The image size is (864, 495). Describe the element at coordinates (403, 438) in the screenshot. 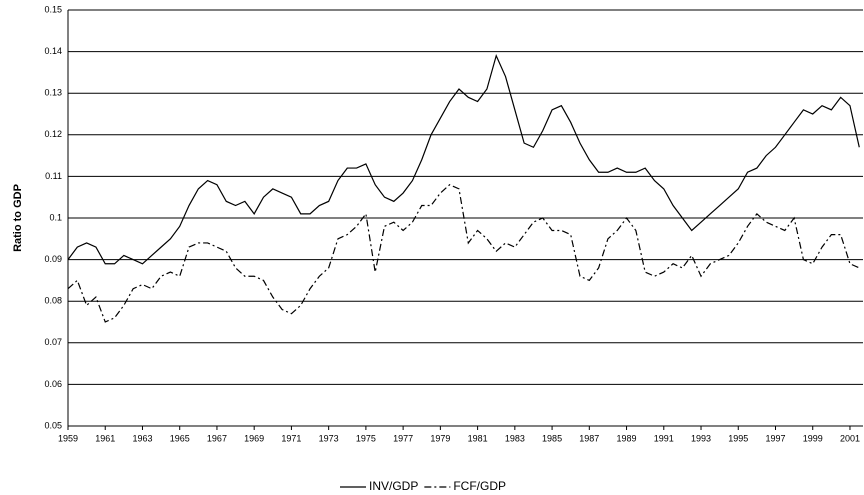

I see `x-tick-label: 1977` at that location.